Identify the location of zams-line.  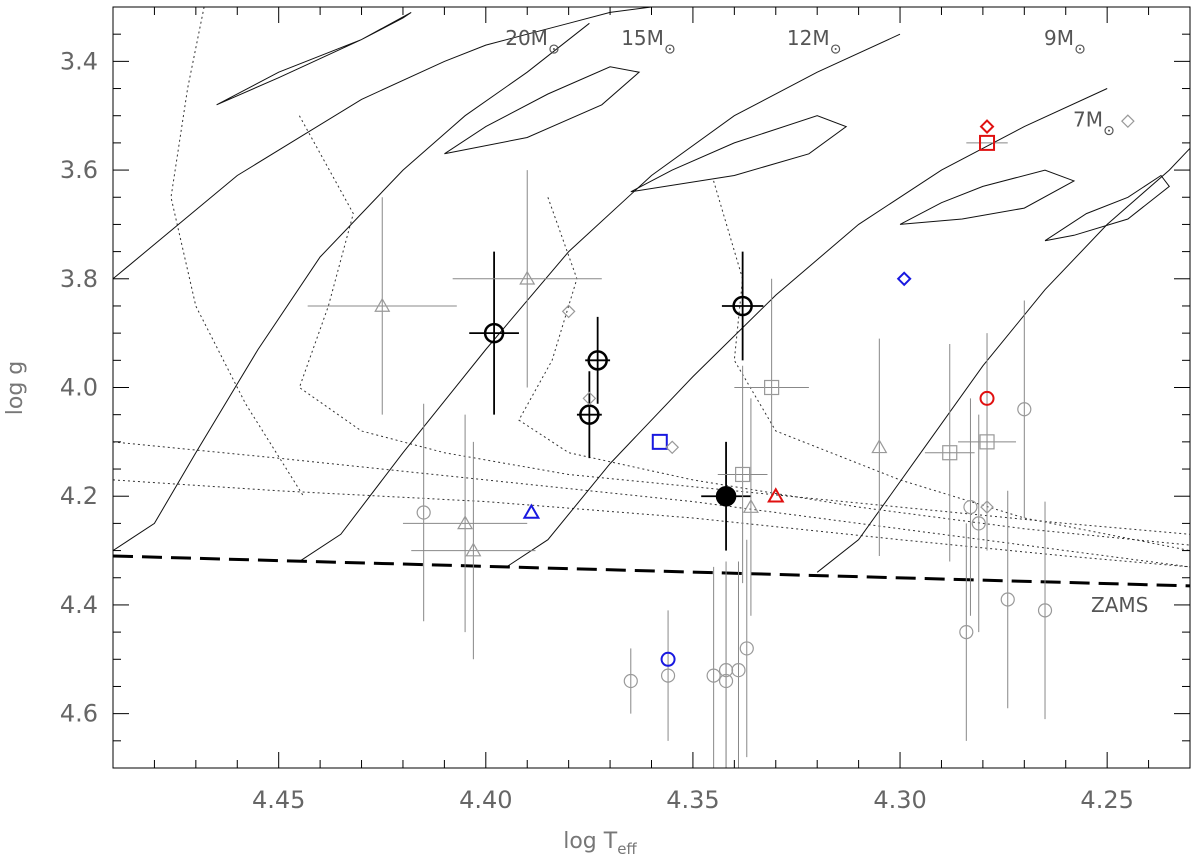
(651, 571).